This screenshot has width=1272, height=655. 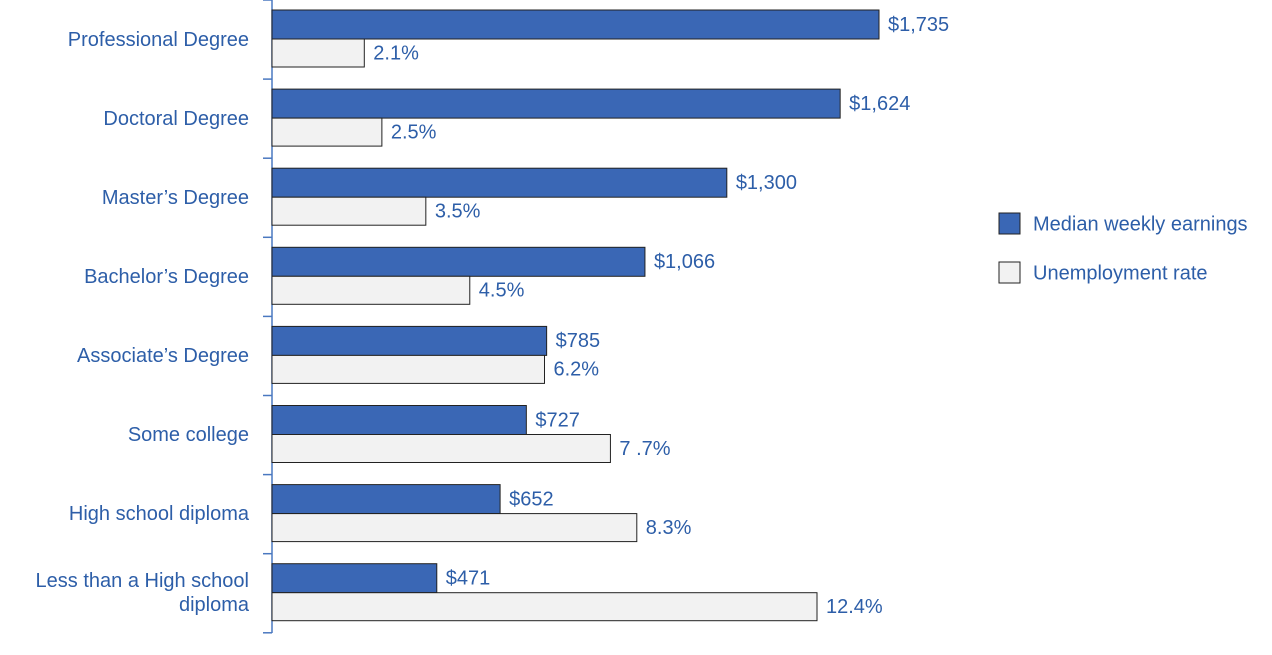 What do you see at coordinates (578, 341) in the screenshot?
I see `value-label: $785` at bounding box center [578, 341].